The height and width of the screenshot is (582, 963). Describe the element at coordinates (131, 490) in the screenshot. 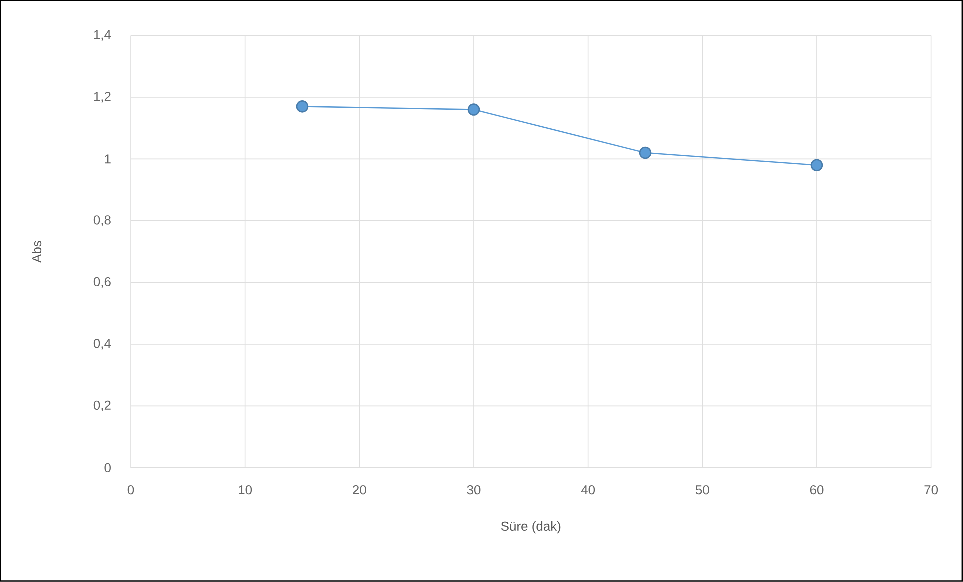

I see `x-tick-label: 0` at that location.